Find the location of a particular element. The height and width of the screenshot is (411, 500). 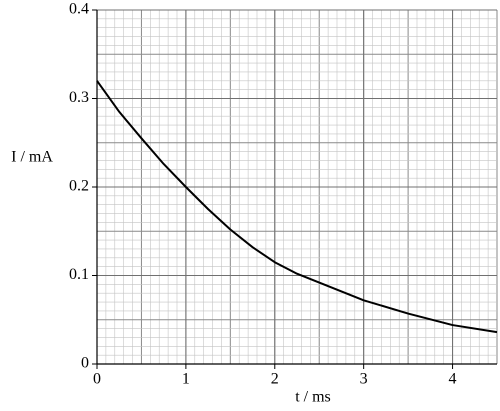

y-tick-label: 0.3 is located at coordinates (79, 97).